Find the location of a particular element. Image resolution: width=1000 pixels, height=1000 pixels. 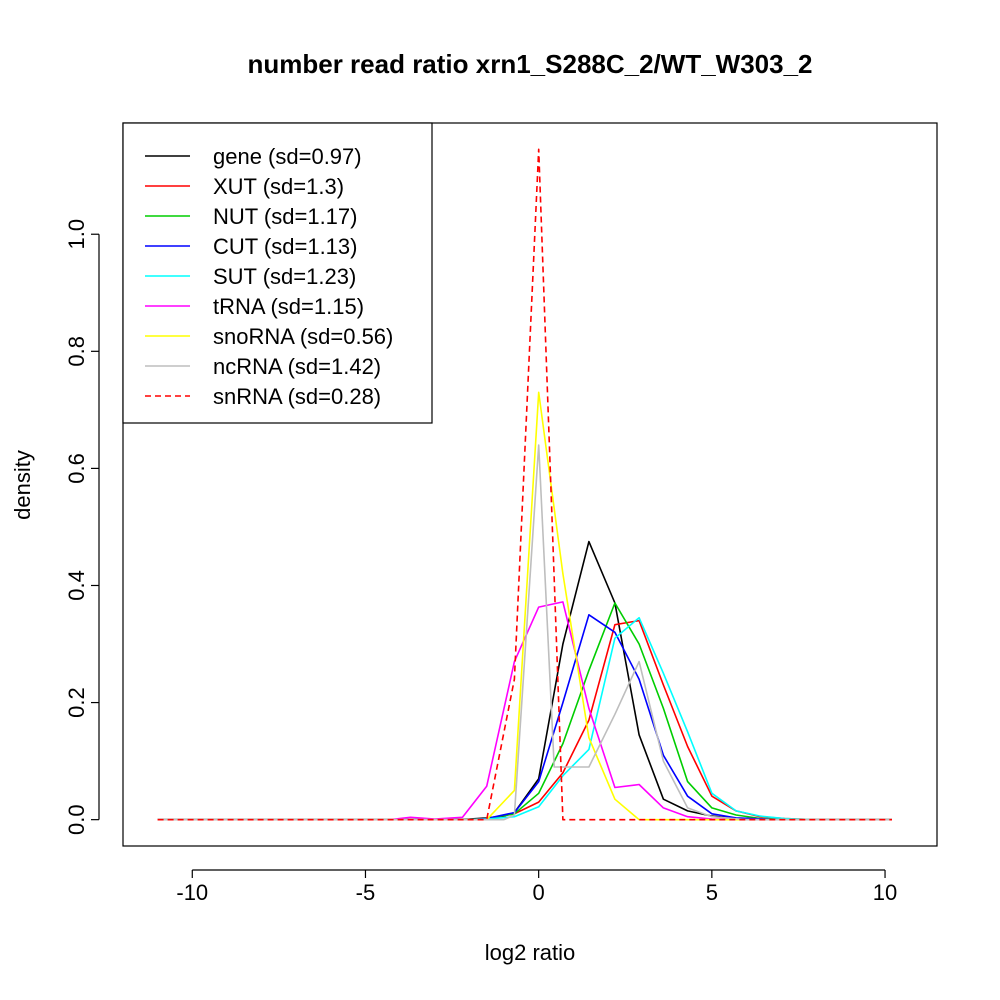

x-tick-label-3: 5 is located at coordinates (712, 892).